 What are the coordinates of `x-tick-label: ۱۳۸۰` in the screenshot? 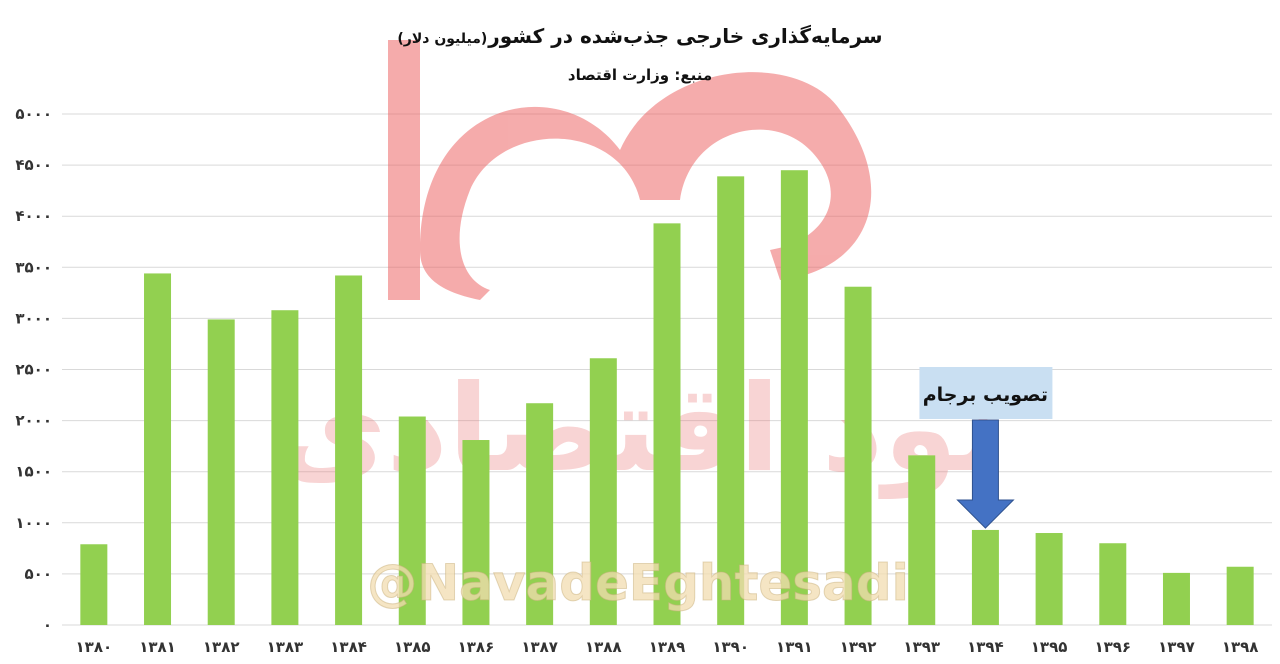 It's located at (94, 647).